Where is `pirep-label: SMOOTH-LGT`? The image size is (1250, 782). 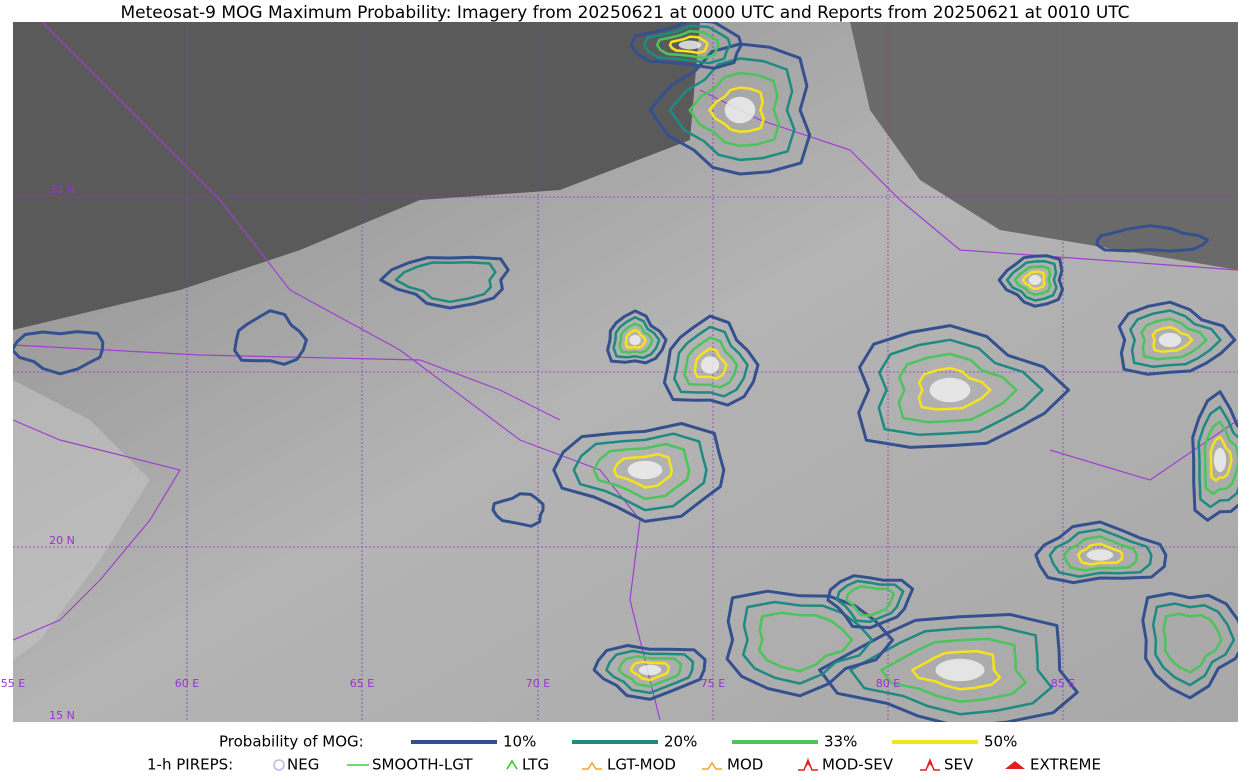 pirep-label: SMOOTH-LGT is located at coordinates (422, 765).